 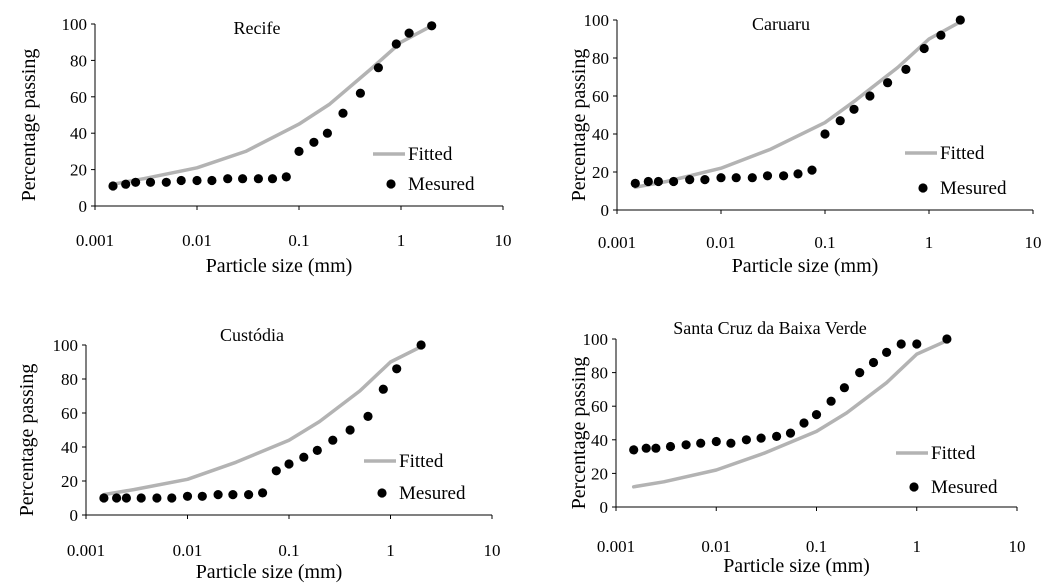 I want to click on chart-title: Santa Cruz da Baixa Verde, so click(x=770, y=328).